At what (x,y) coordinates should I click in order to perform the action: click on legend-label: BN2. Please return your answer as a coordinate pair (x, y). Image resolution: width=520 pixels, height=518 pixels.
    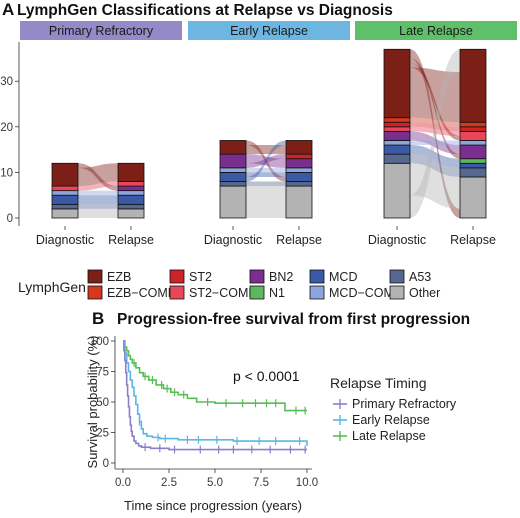
    Looking at the image, I should click on (281, 277).